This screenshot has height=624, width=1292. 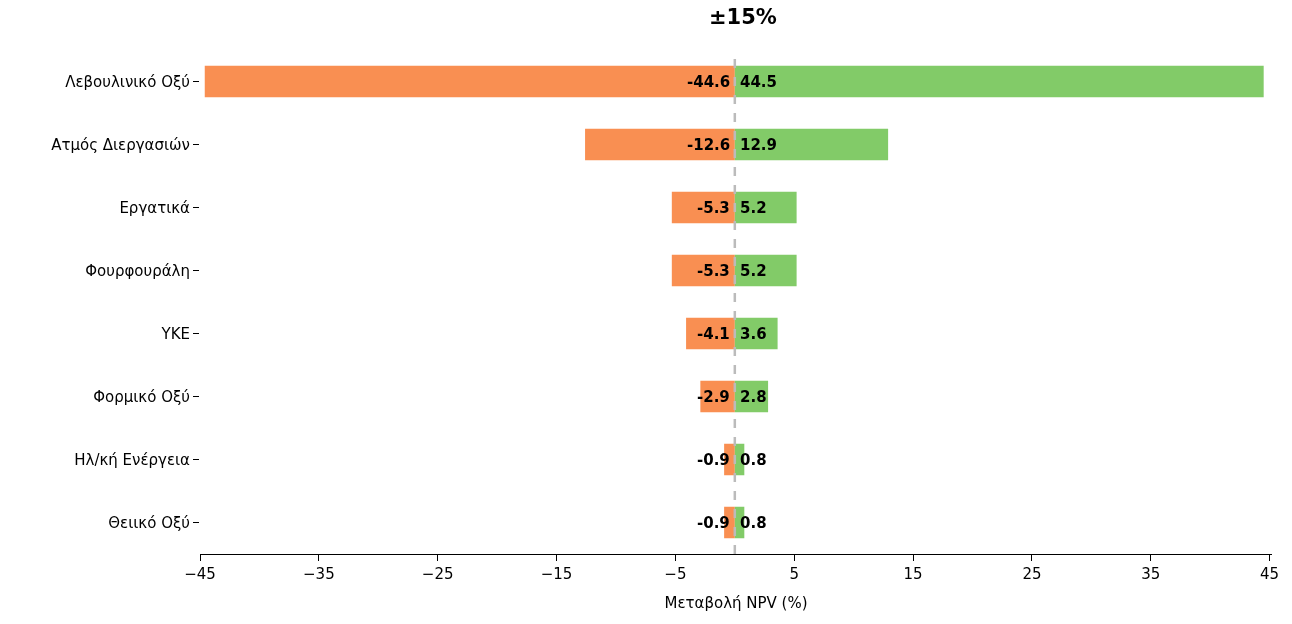 I want to click on data-label: 3.6, so click(x=753, y=334).